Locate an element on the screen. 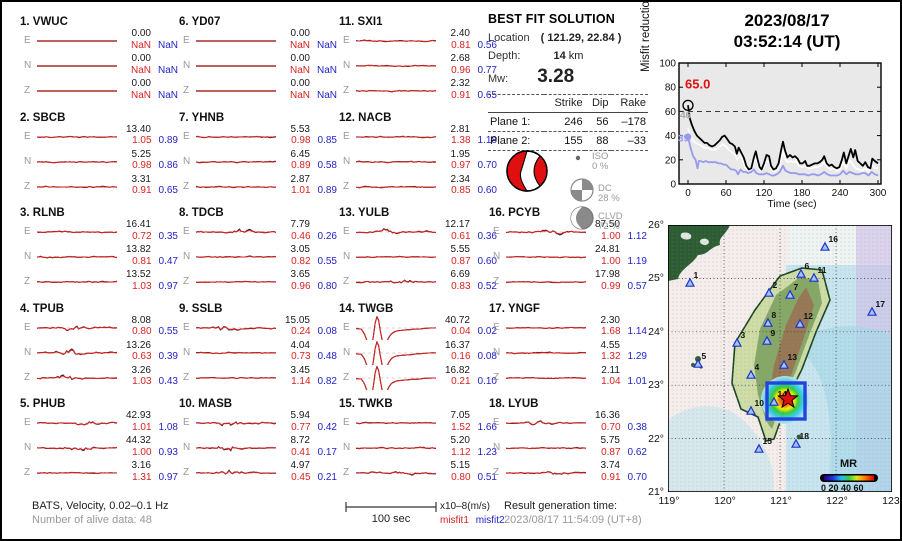  misfit2-value: 0.77 is located at coordinates (487, 70).